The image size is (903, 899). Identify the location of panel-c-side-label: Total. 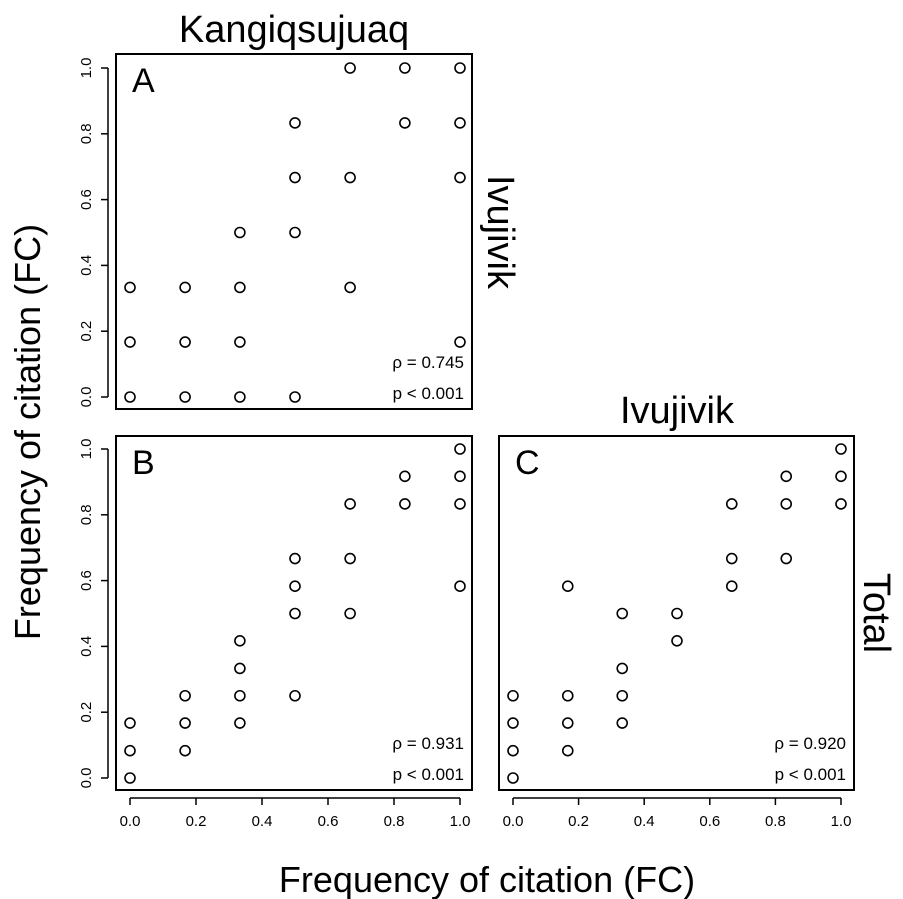
(876, 613).